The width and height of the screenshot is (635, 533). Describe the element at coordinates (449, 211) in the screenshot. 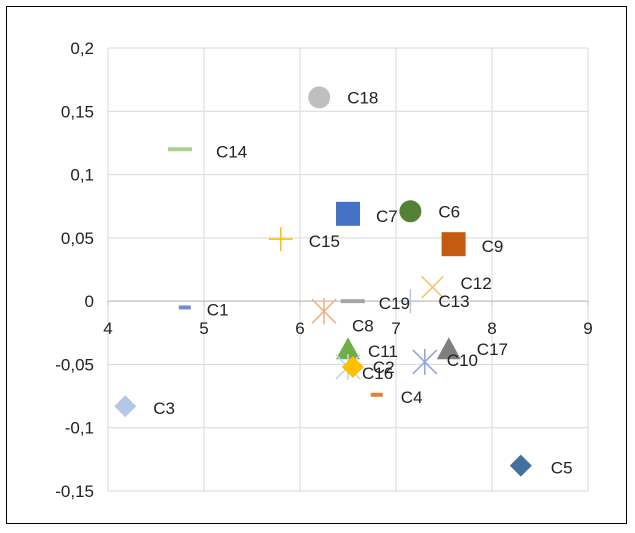

I see `point-label-c6: C6` at that location.